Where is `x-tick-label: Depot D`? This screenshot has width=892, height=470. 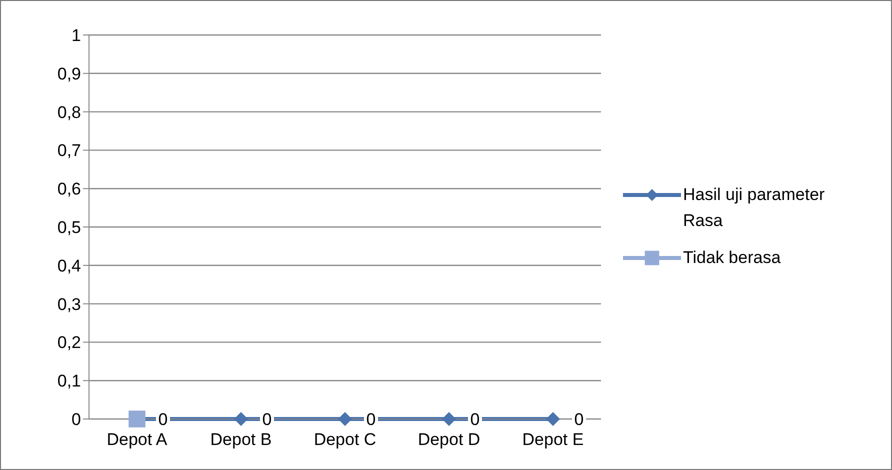 x-tick-label: Depot D is located at coordinates (449, 440).